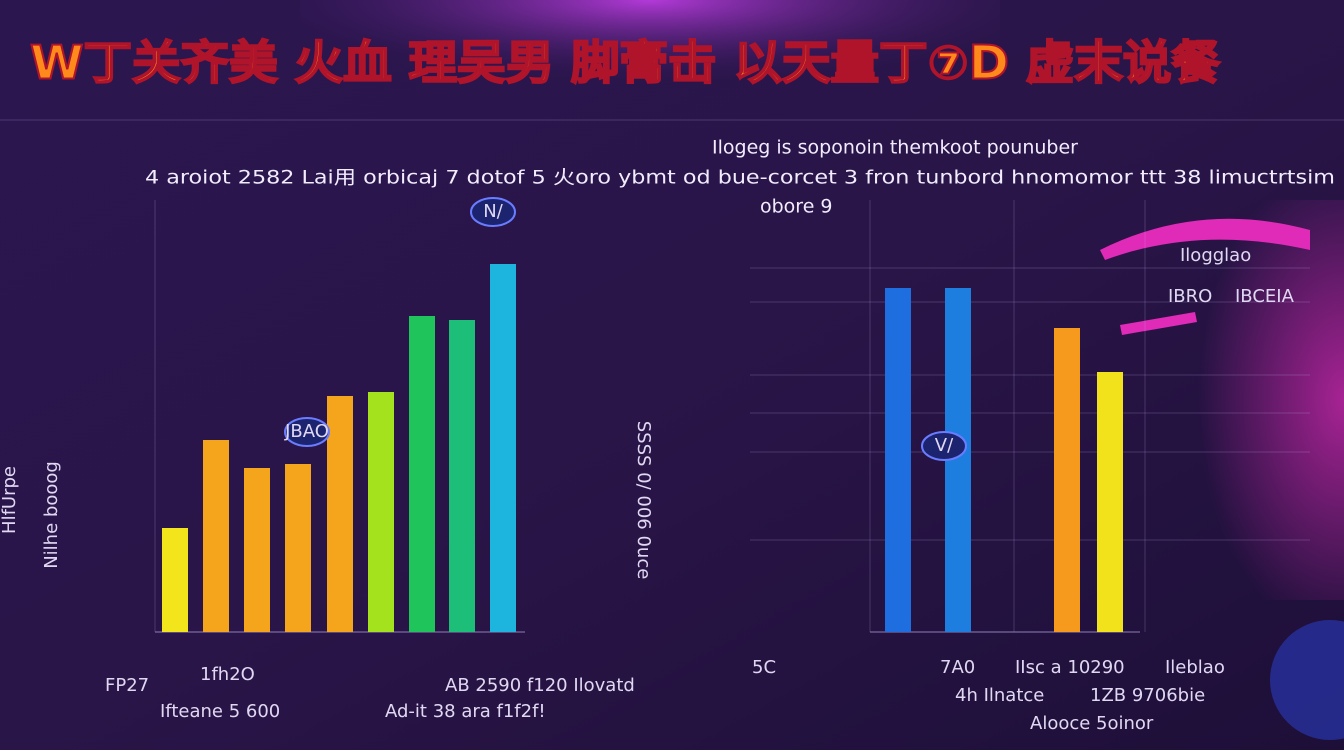 The image size is (1344, 750). I want to click on annotation: Ileblao, so click(1195, 667).